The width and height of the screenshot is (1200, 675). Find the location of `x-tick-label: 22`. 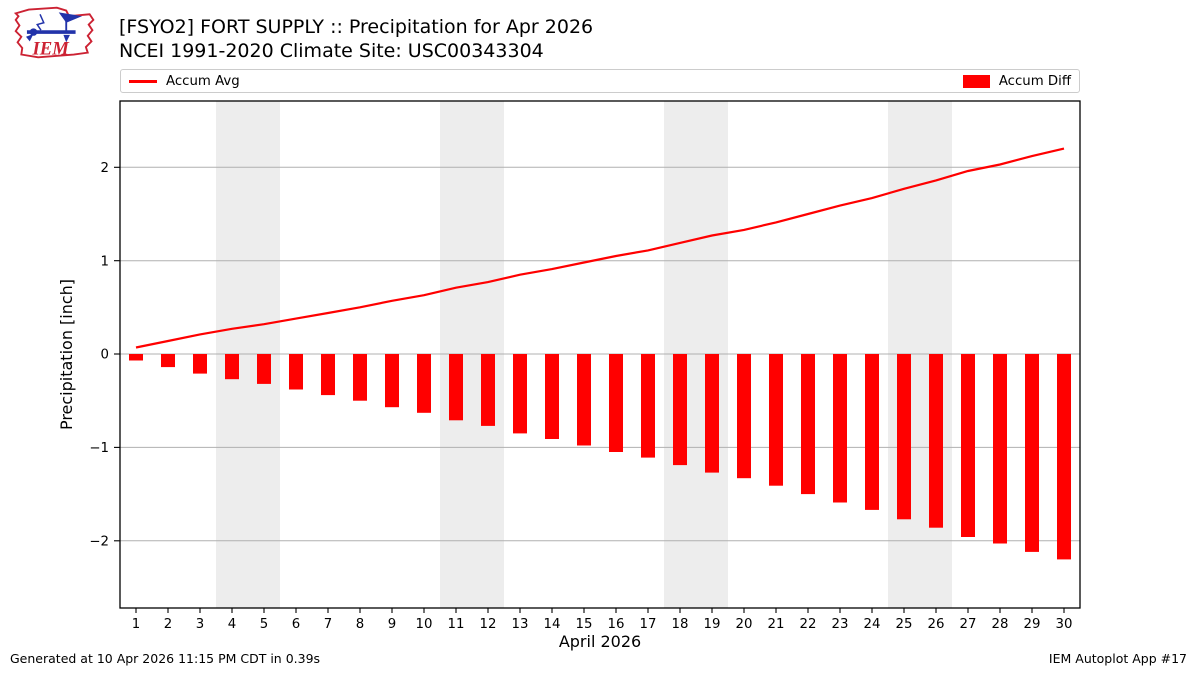

x-tick-label: 22 is located at coordinates (808, 624).